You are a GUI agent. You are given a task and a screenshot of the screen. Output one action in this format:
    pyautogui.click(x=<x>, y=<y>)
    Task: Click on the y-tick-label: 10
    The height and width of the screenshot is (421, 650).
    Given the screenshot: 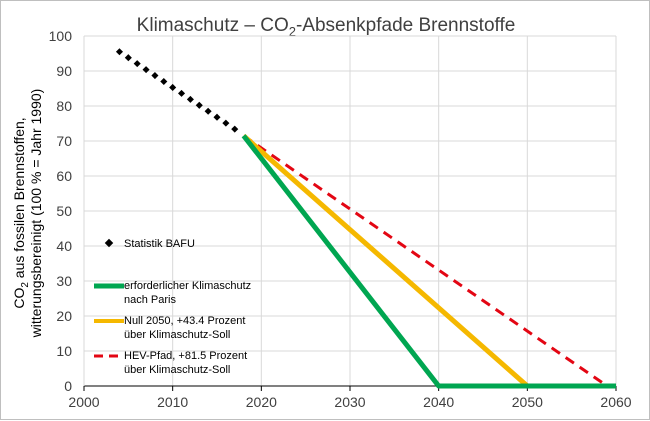 What is the action you would take?
    pyautogui.click(x=64, y=351)
    